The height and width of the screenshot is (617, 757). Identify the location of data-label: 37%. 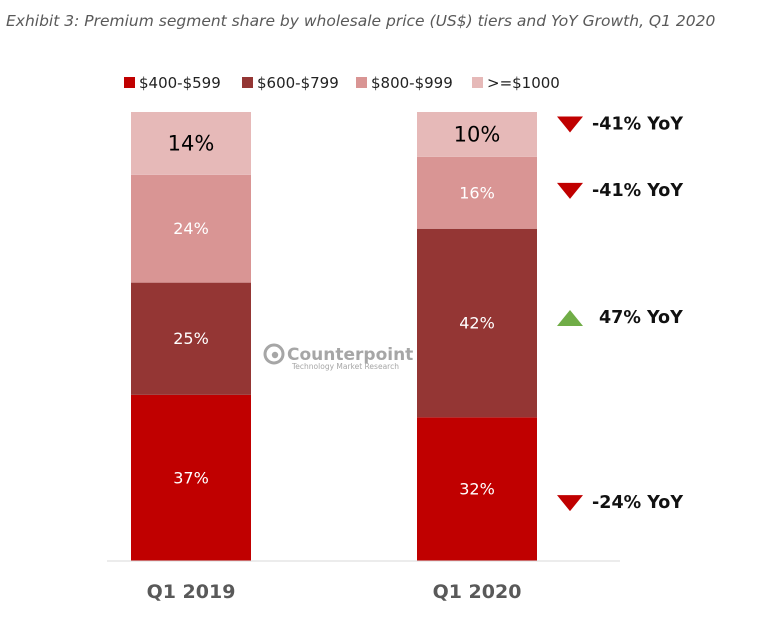
(191, 477).